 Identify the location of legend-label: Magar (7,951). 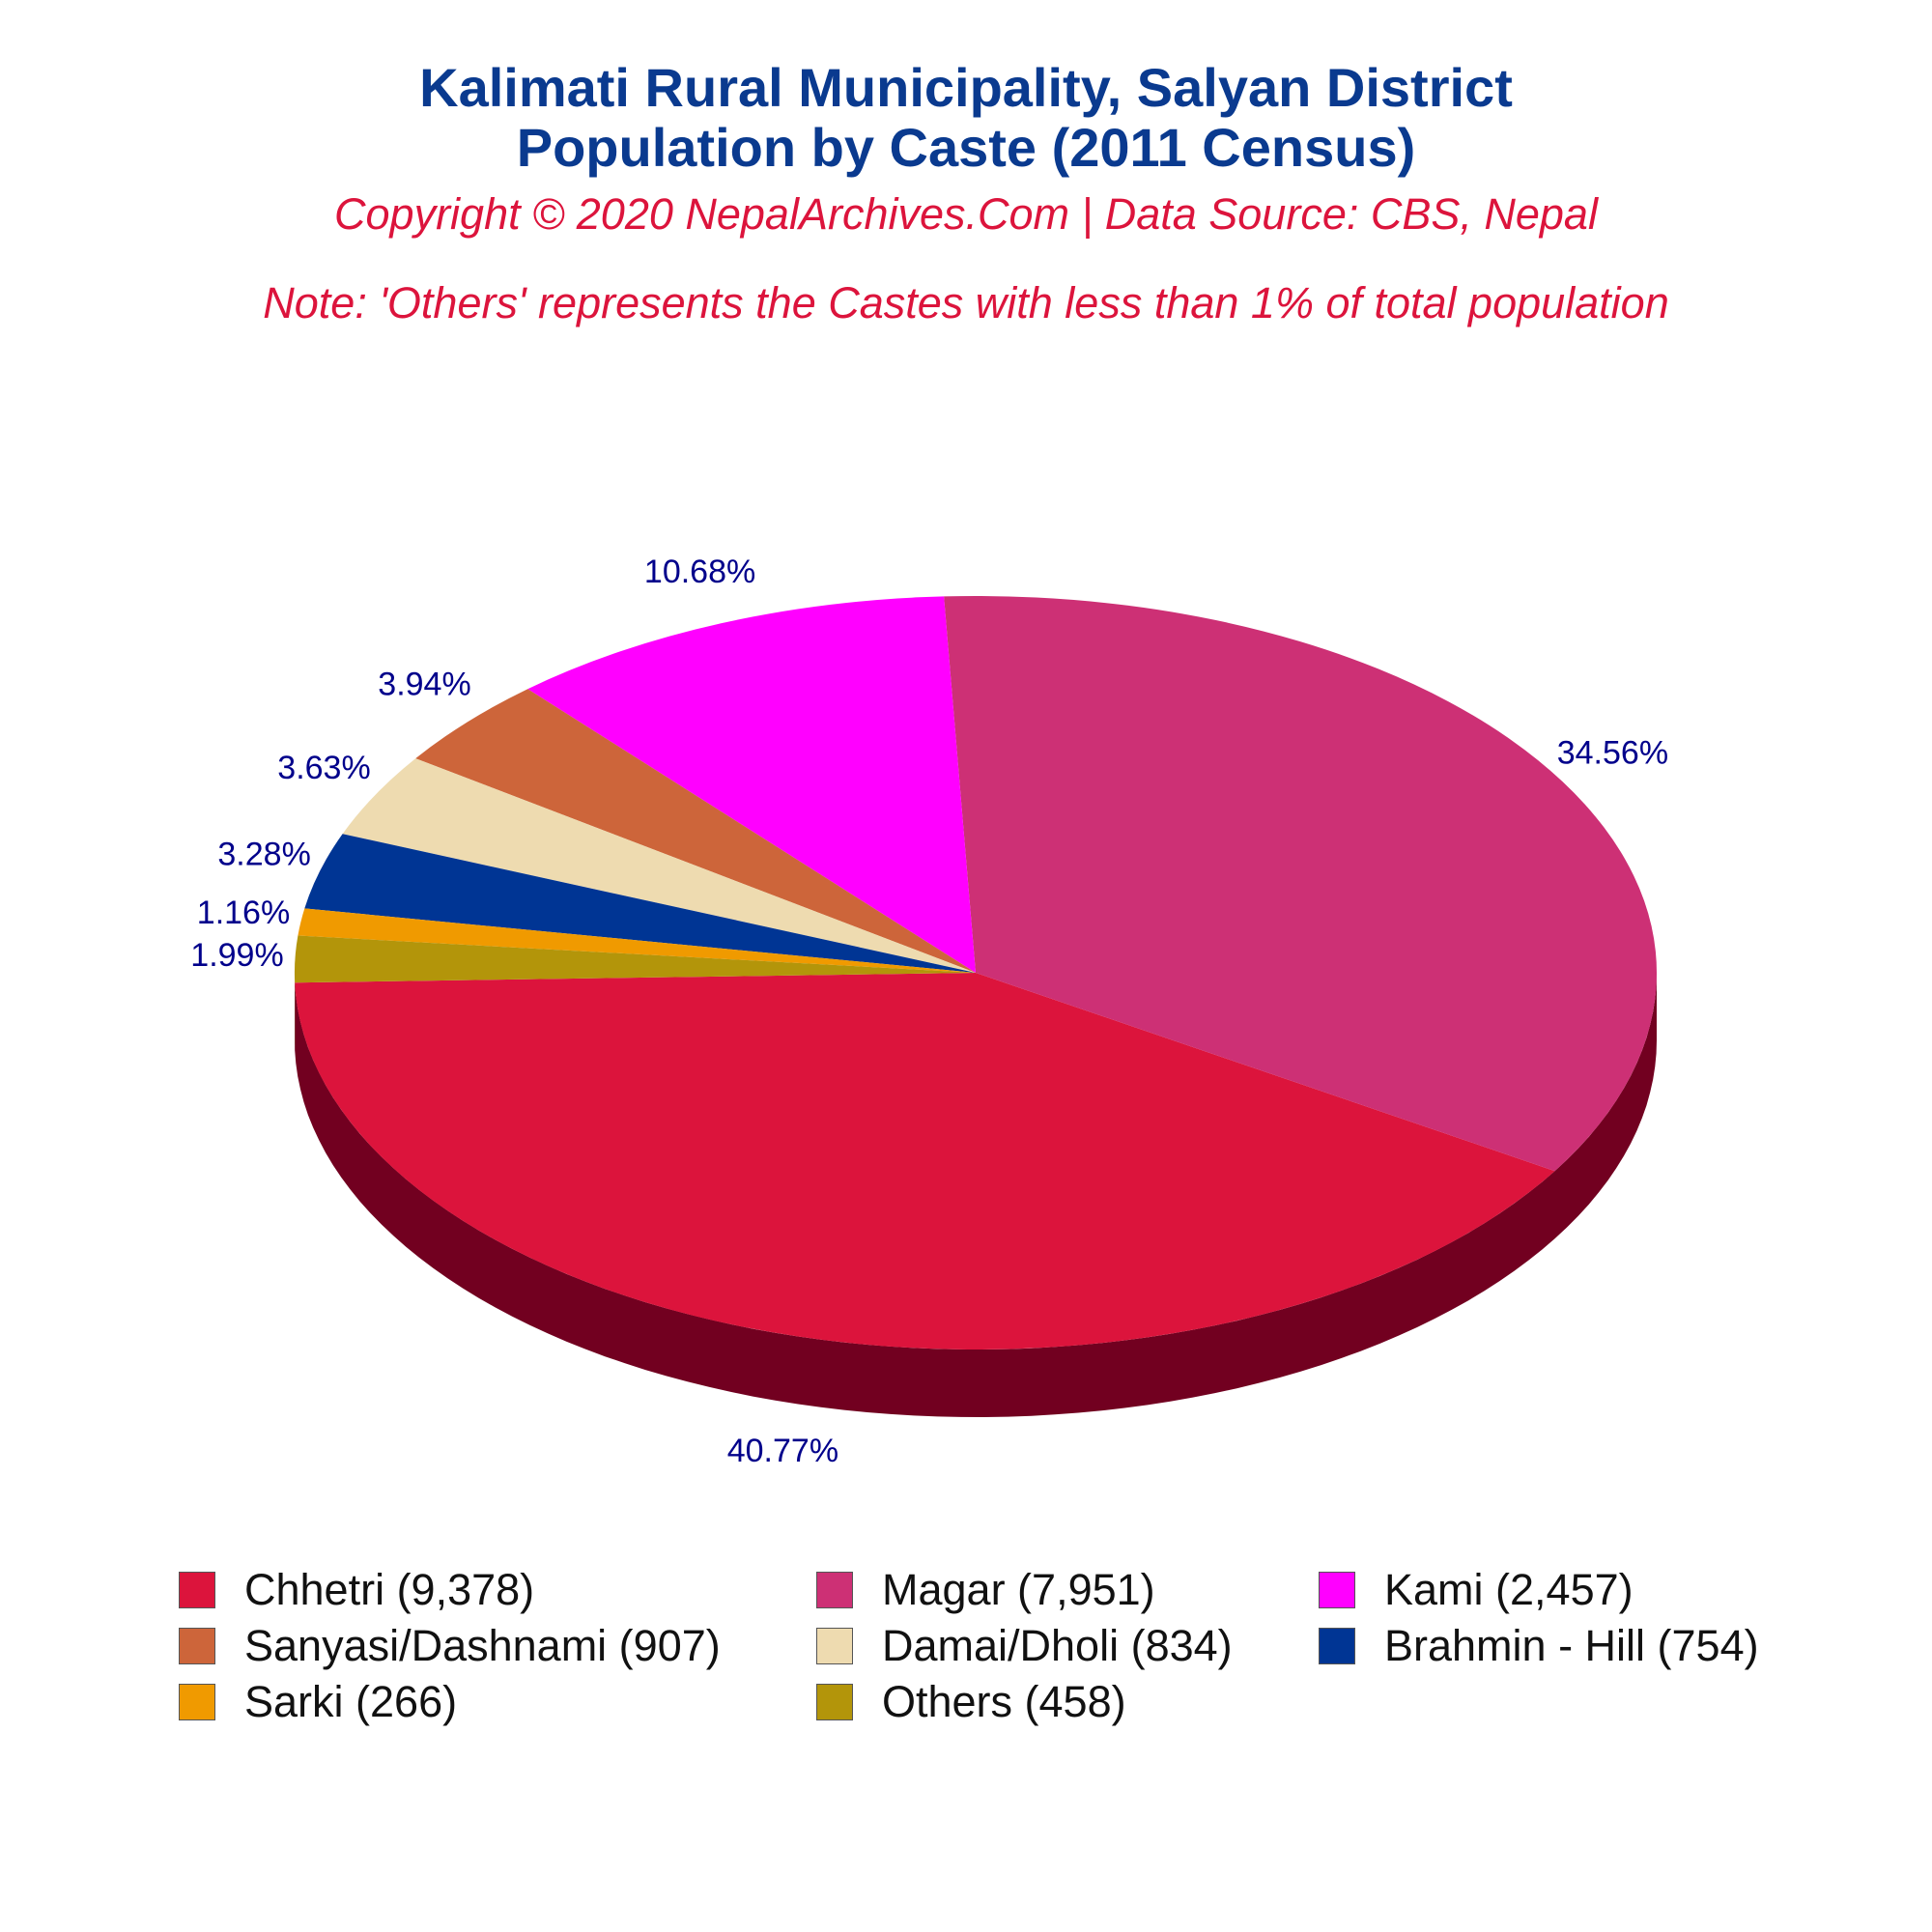
(1018, 1589).